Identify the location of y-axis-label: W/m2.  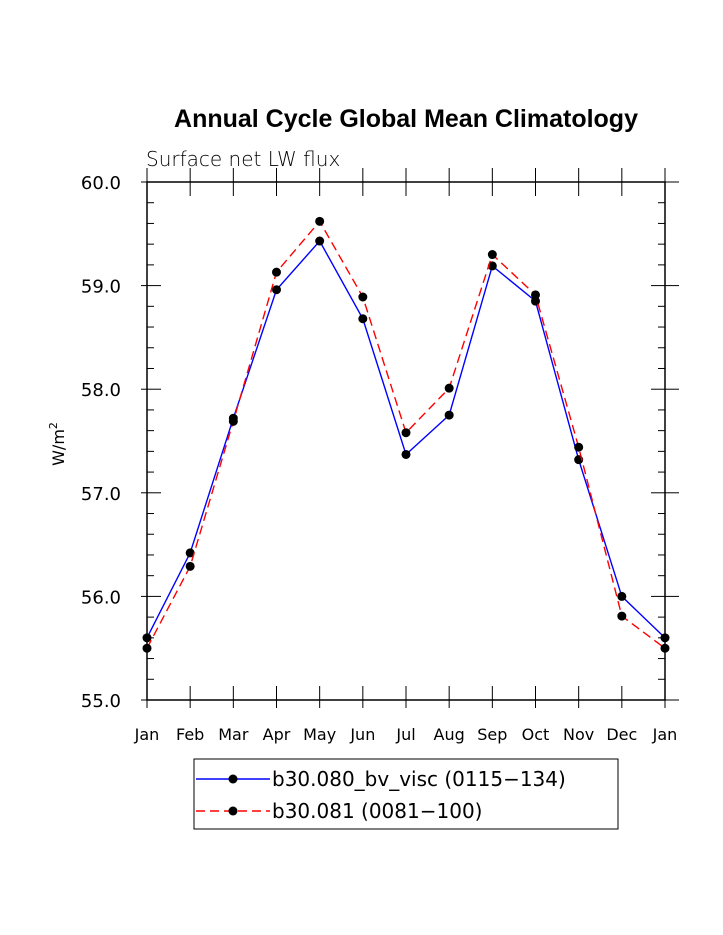
(57, 444).